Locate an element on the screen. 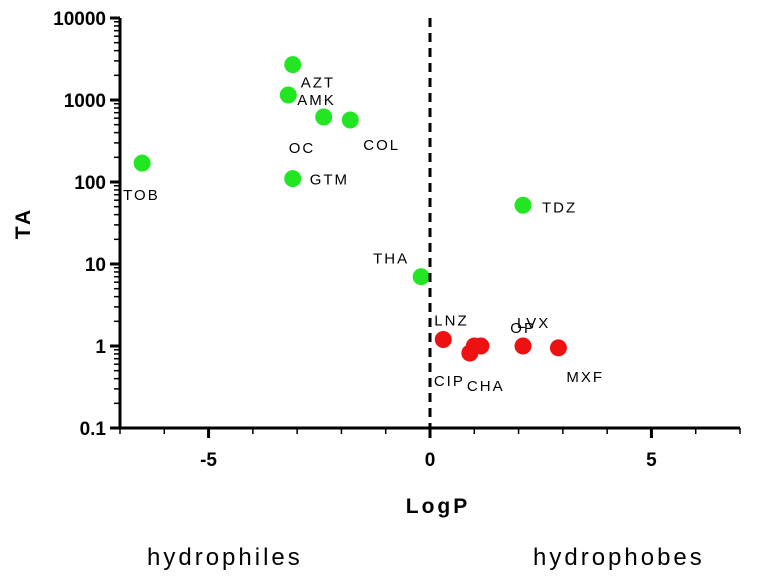  point-amk is located at coordinates (288, 95).